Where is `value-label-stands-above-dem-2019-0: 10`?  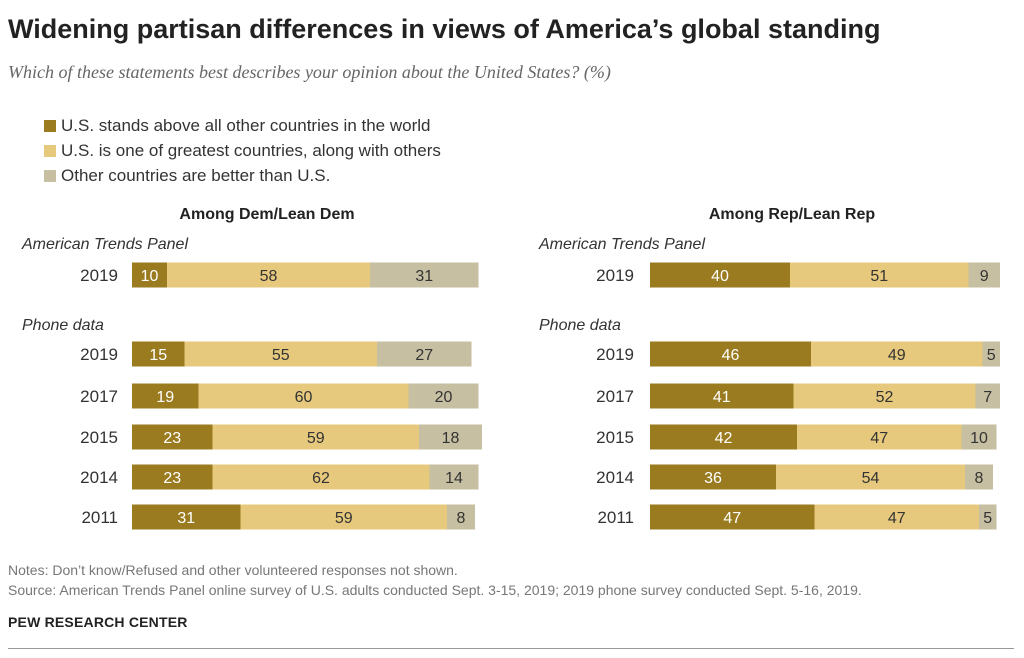 value-label-stands-above-dem-2019-0: 10 is located at coordinates (150, 276).